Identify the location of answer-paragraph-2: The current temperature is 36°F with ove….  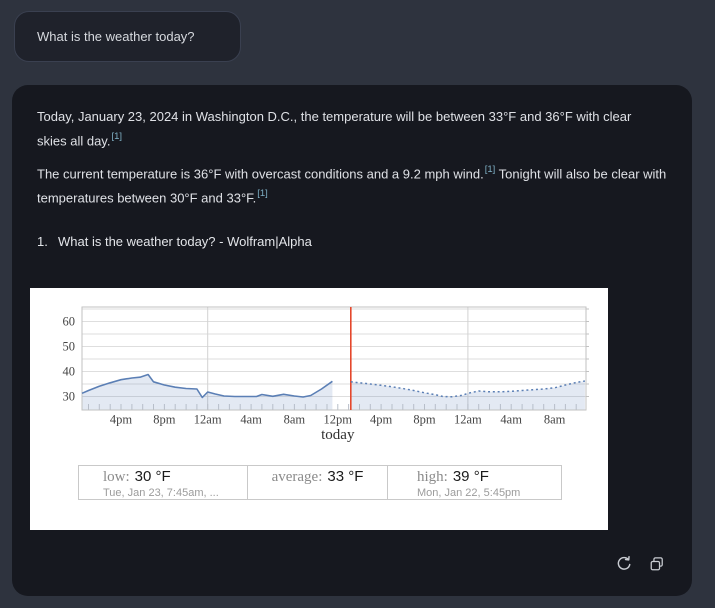
(358, 185).